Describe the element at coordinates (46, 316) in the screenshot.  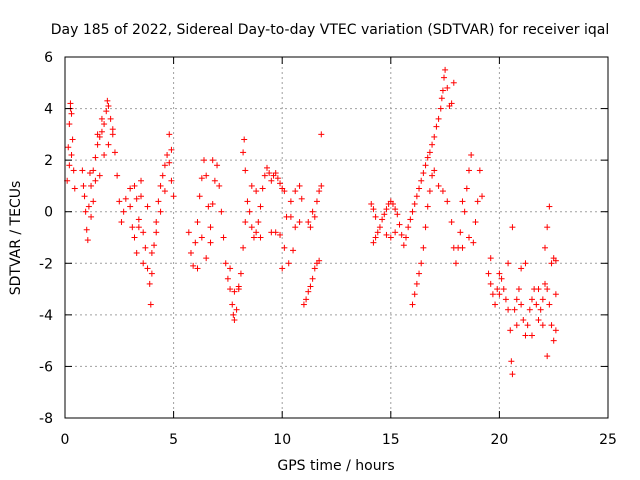
I see `y-tick-label: -4` at that location.